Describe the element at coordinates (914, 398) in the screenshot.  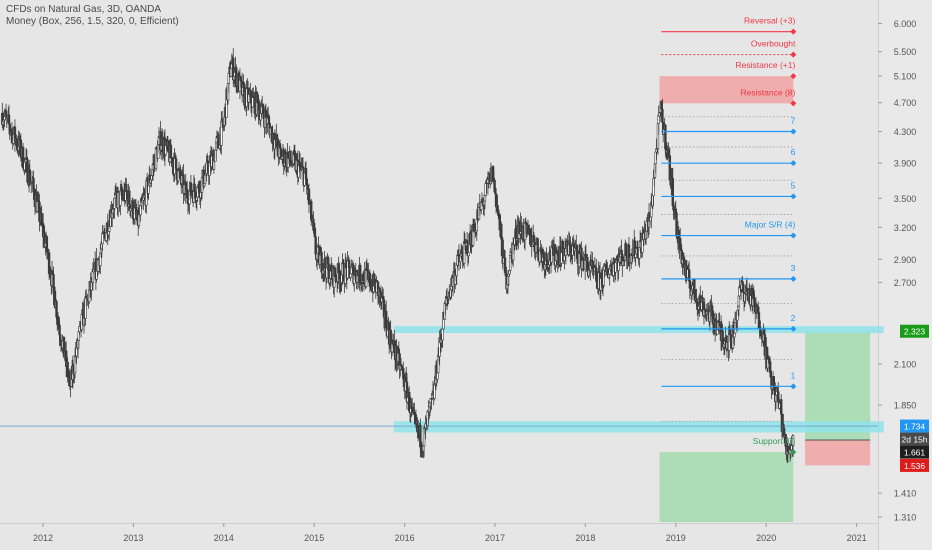
I see `price-badges: 2.323 1.734 2d 15h 1.661 1.536` at that location.